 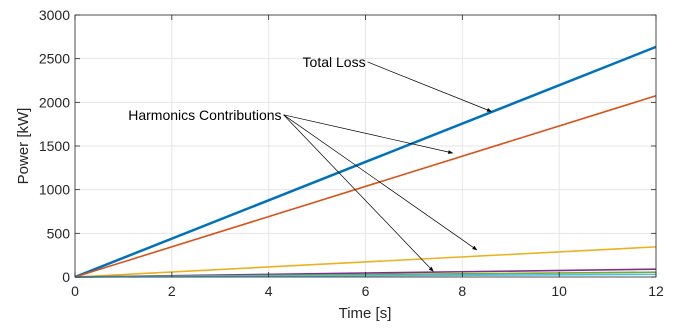 I want to click on x-tick-label-4: 8, so click(x=462, y=291).